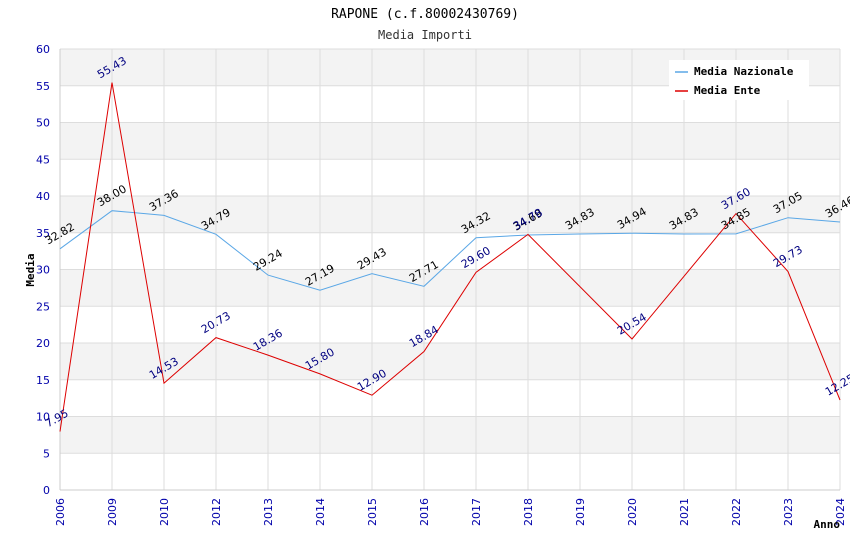 Image resolution: width=850 pixels, height=555 pixels. What do you see at coordinates (112, 512) in the screenshot?
I see `x-tick-label: 2009` at bounding box center [112, 512].